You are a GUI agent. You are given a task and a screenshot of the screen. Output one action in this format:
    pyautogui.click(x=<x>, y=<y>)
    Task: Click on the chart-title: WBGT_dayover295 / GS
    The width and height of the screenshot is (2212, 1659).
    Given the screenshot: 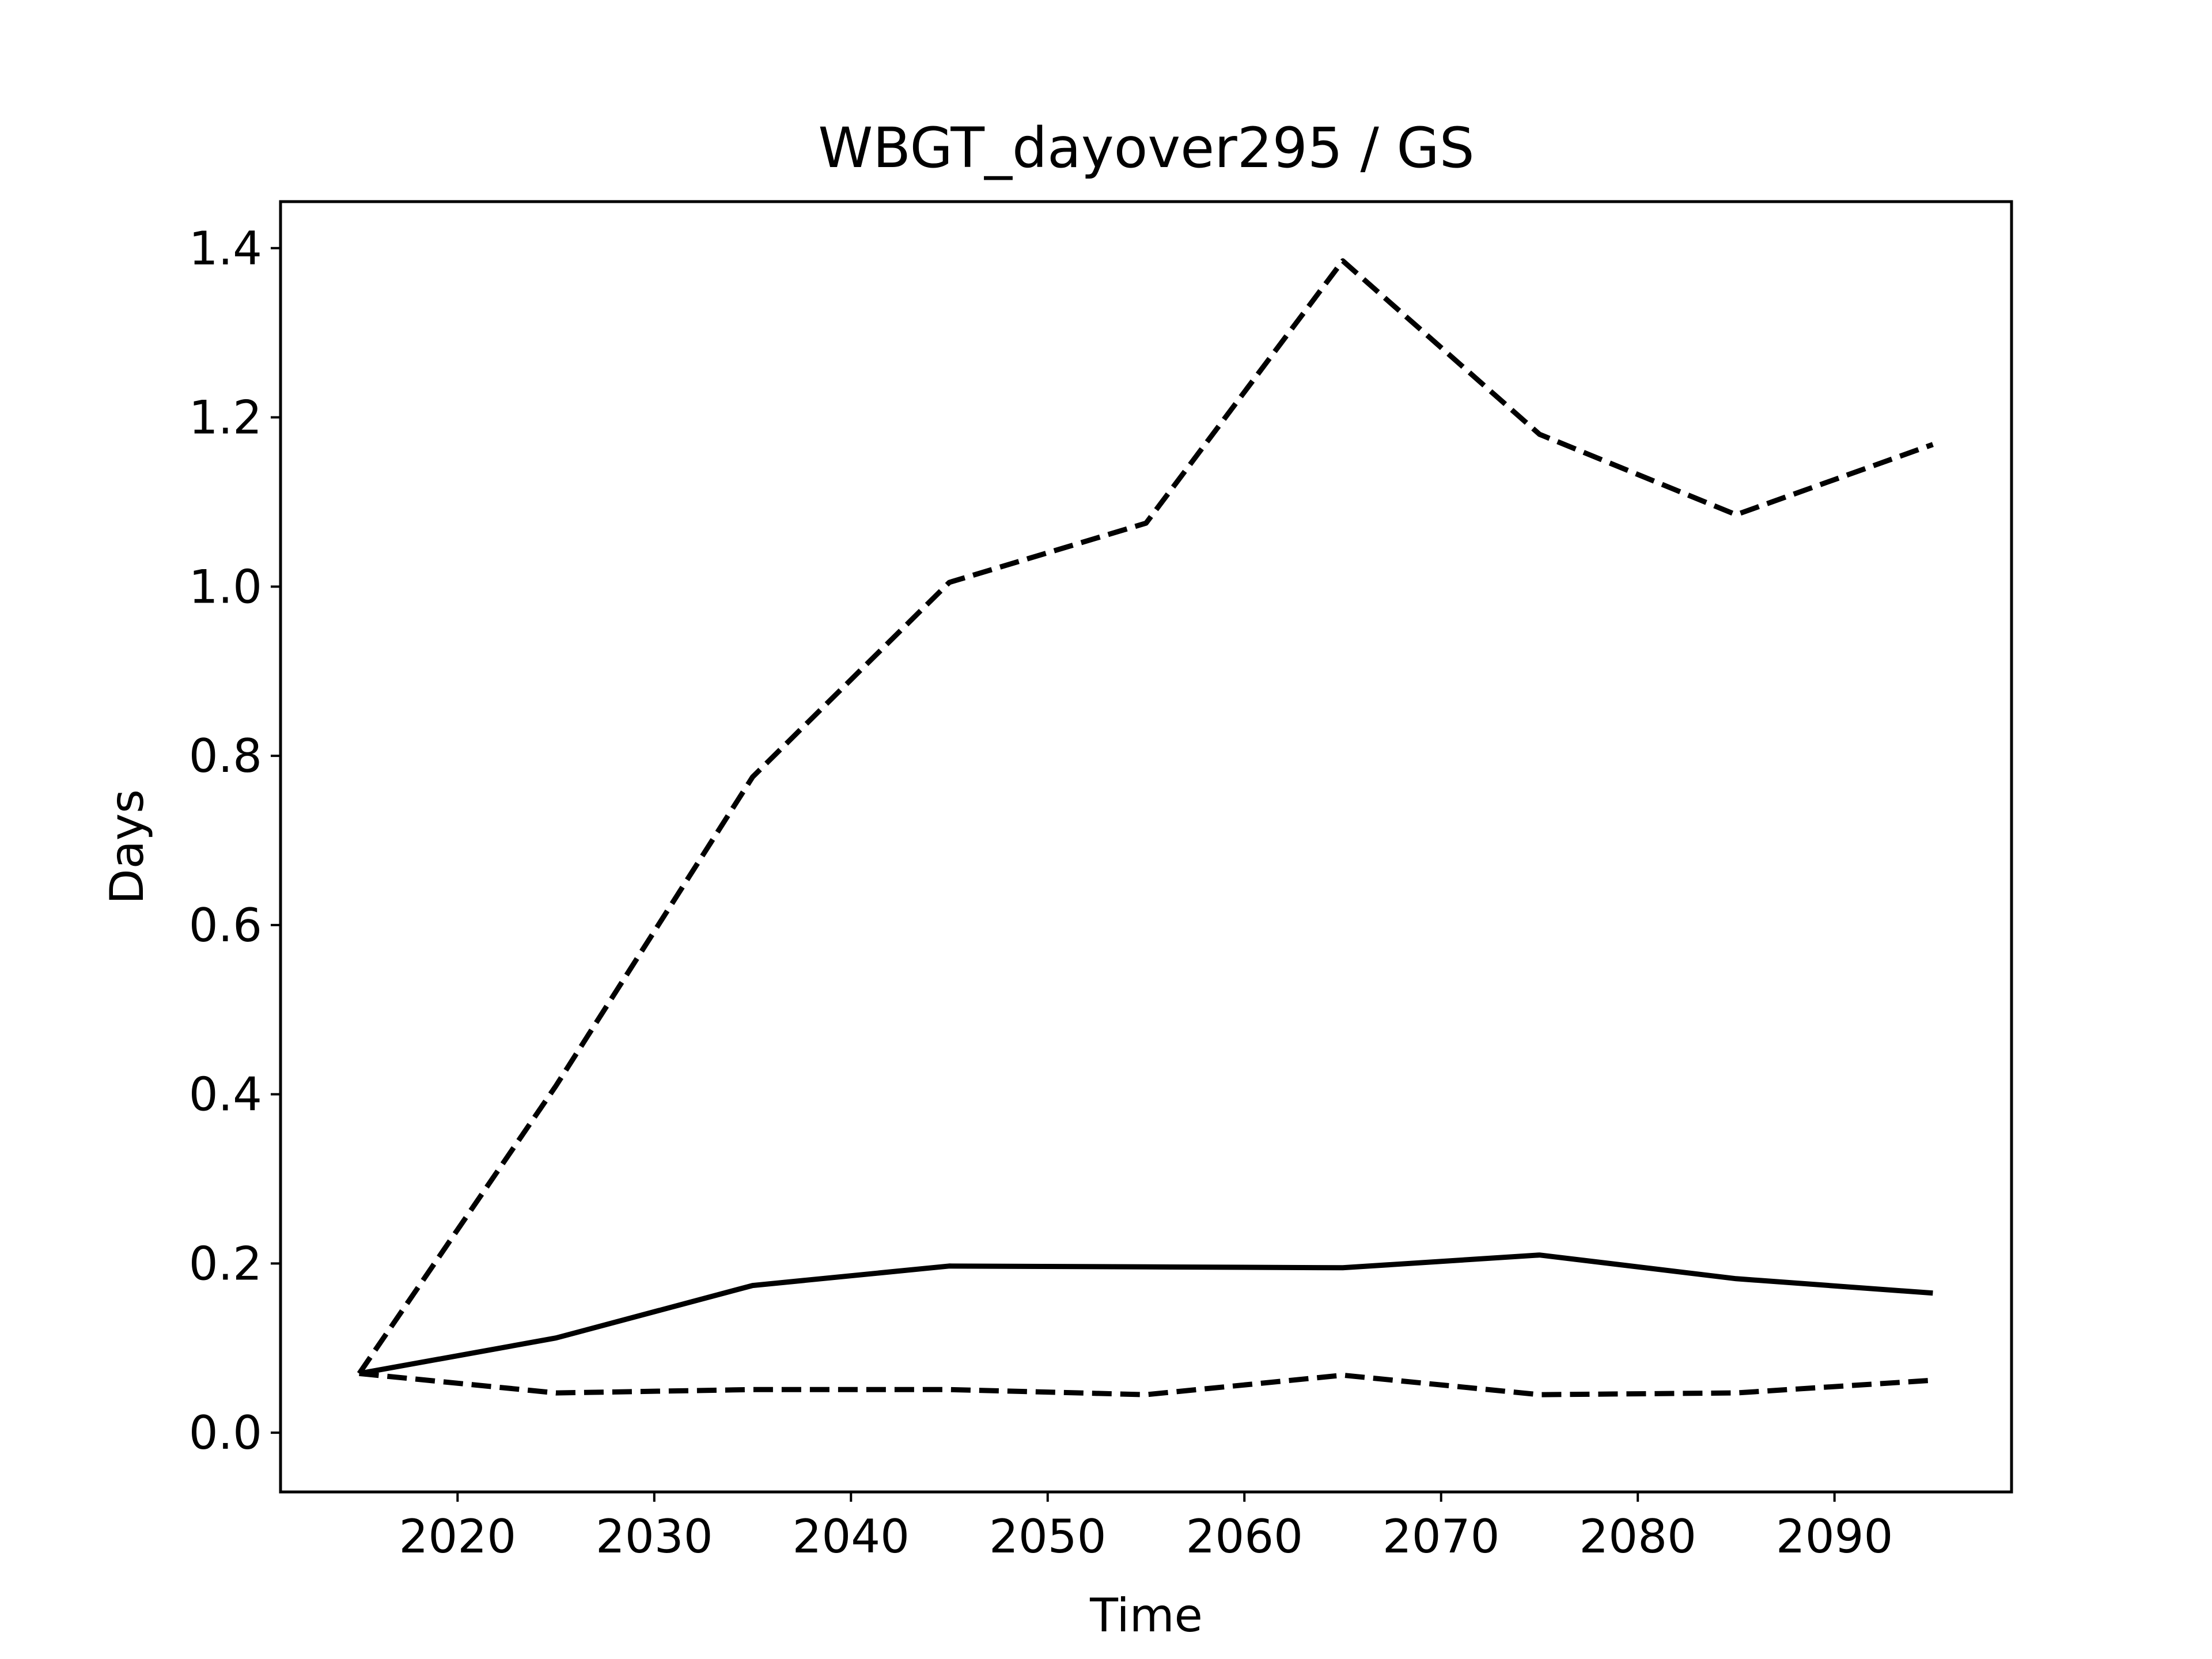 What is the action you would take?
    pyautogui.click(x=1146, y=148)
    